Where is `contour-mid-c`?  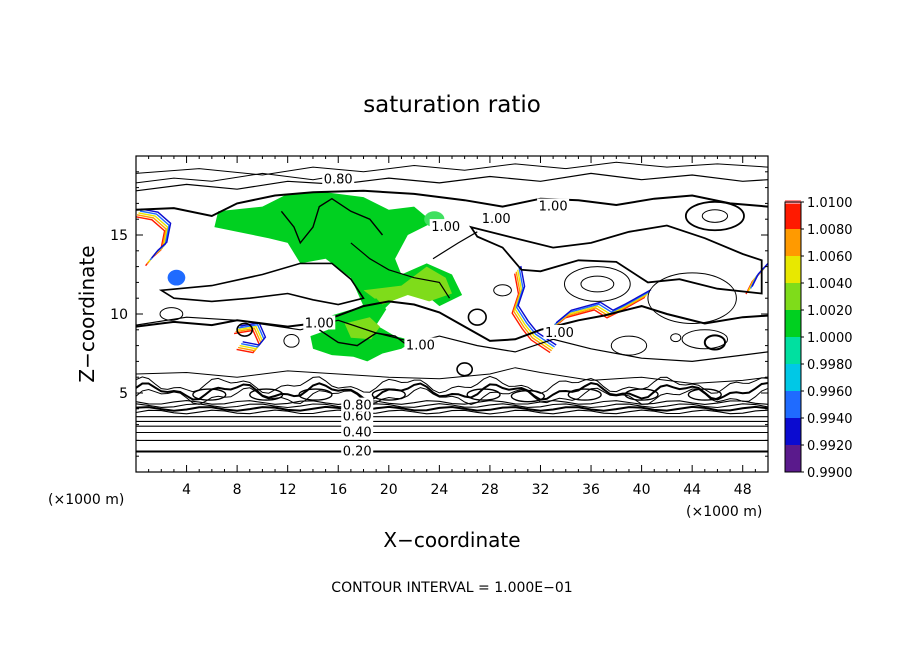 contour-mid-c is located at coordinates (452, 376).